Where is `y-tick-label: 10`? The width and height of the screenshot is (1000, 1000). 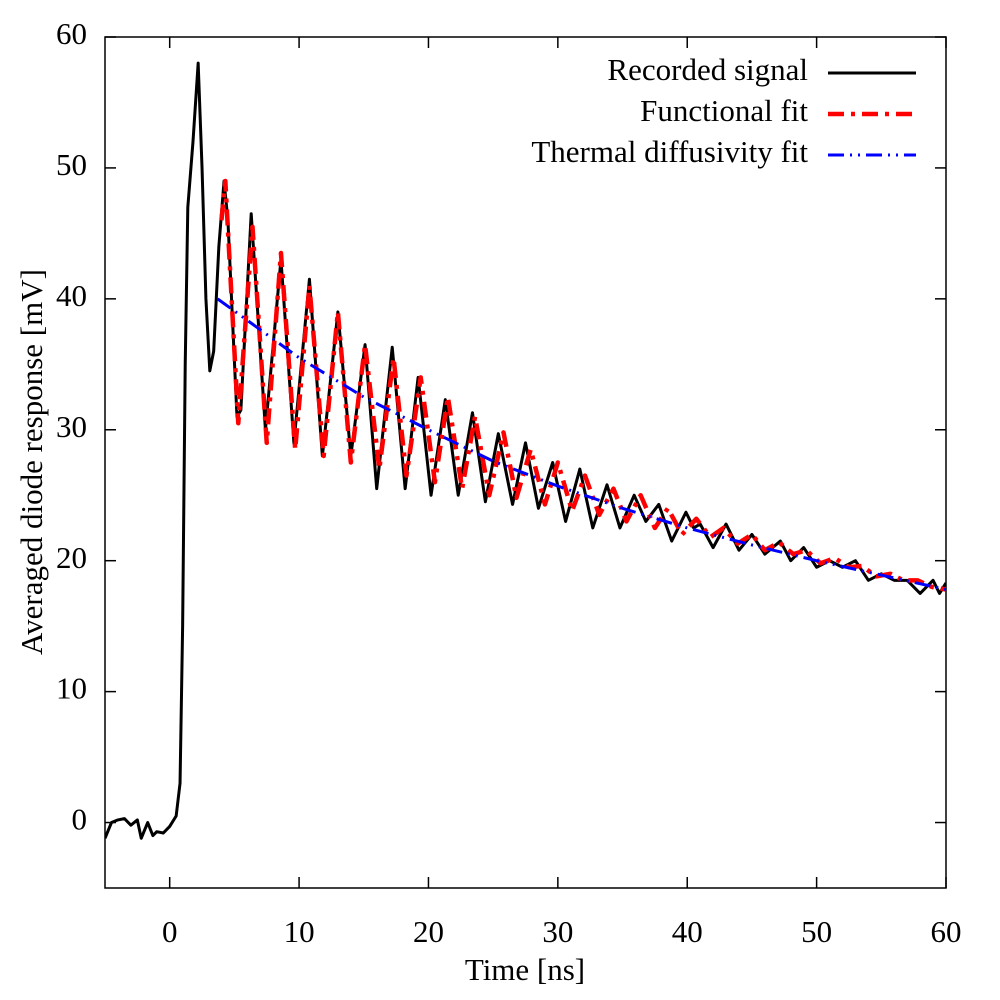 y-tick-label: 10 is located at coordinates (71, 688).